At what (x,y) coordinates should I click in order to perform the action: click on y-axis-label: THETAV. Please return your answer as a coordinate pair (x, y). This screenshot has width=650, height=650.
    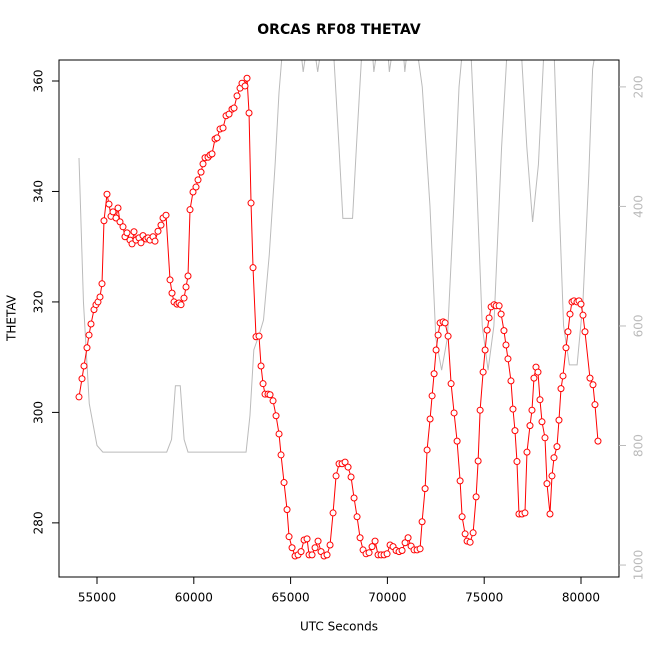
    Looking at the image, I should click on (12, 318).